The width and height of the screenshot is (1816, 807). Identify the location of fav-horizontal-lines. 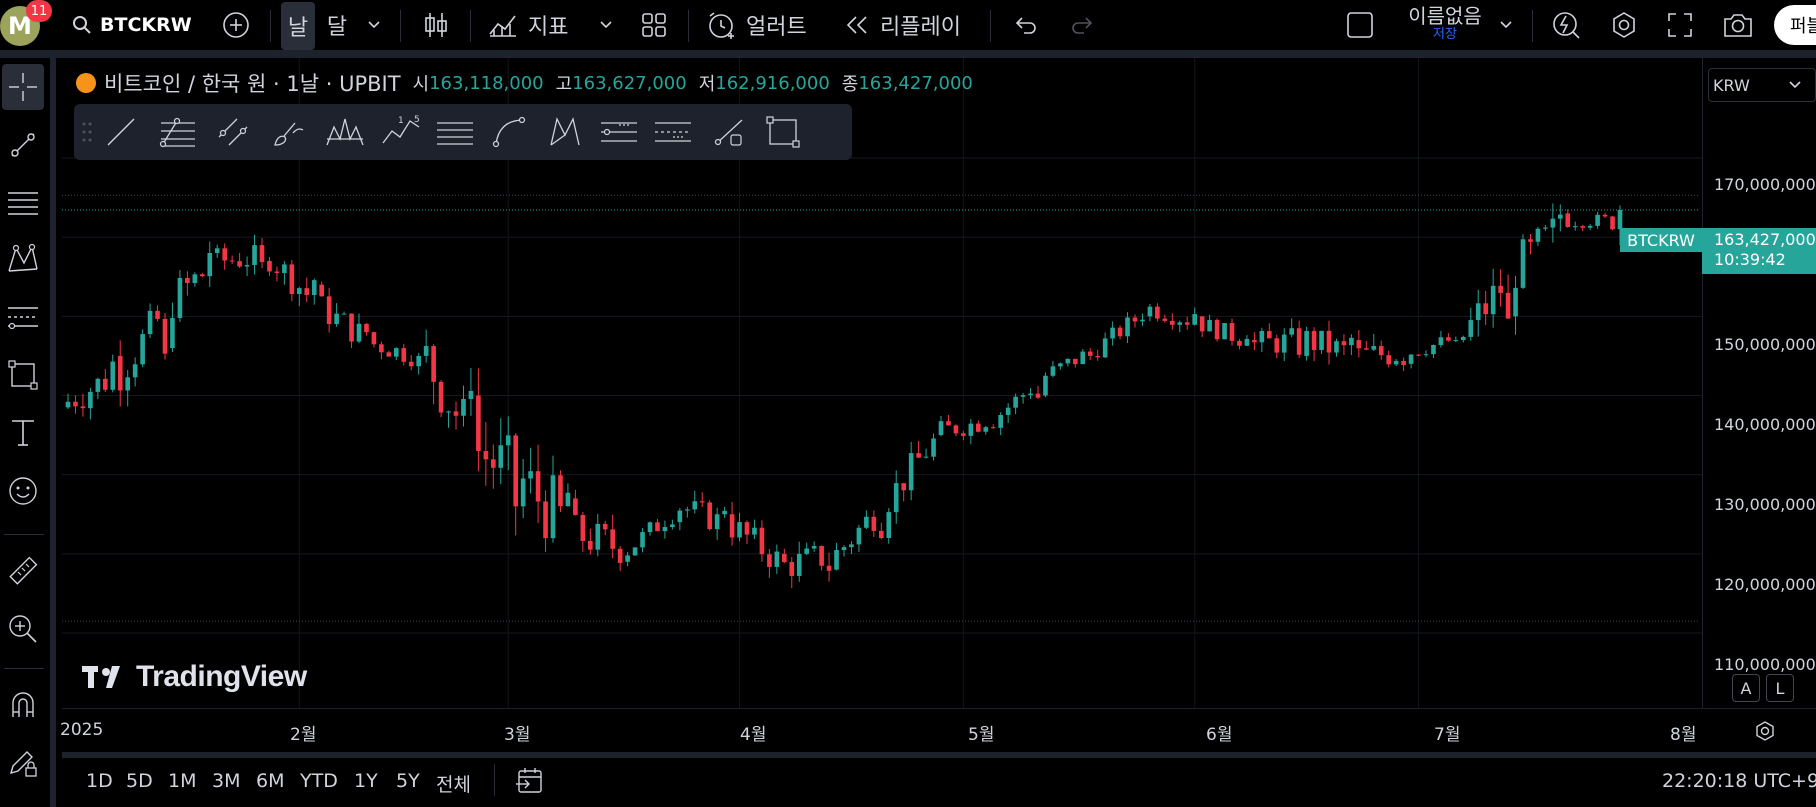
(455, 132).